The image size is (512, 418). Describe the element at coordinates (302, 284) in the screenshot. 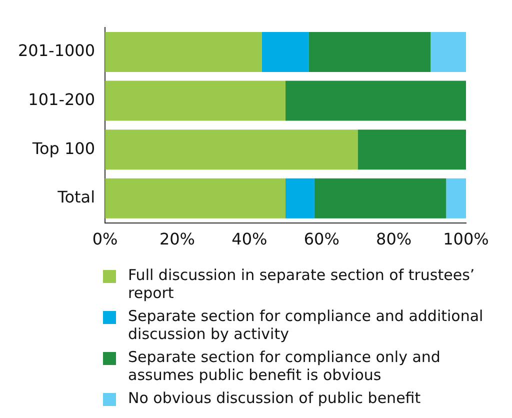

I see `legend-label: Full discussion in separate section of trustees’ report` at that location.